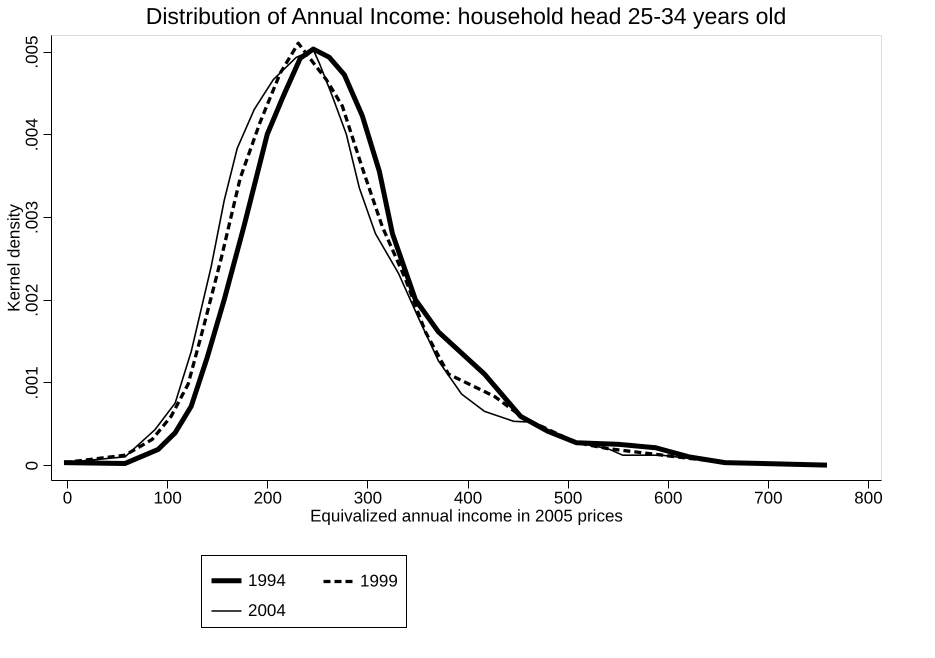  Describe the element at coordinates (32, 465) in the screenshot. I see `y-tick-label: 0` at that location.